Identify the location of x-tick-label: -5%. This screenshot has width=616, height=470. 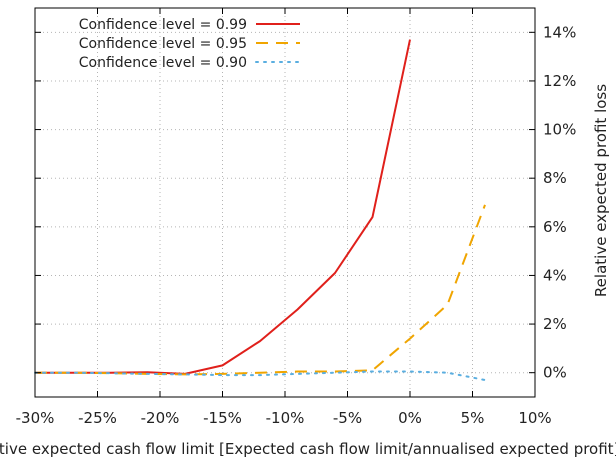
(347, 418).